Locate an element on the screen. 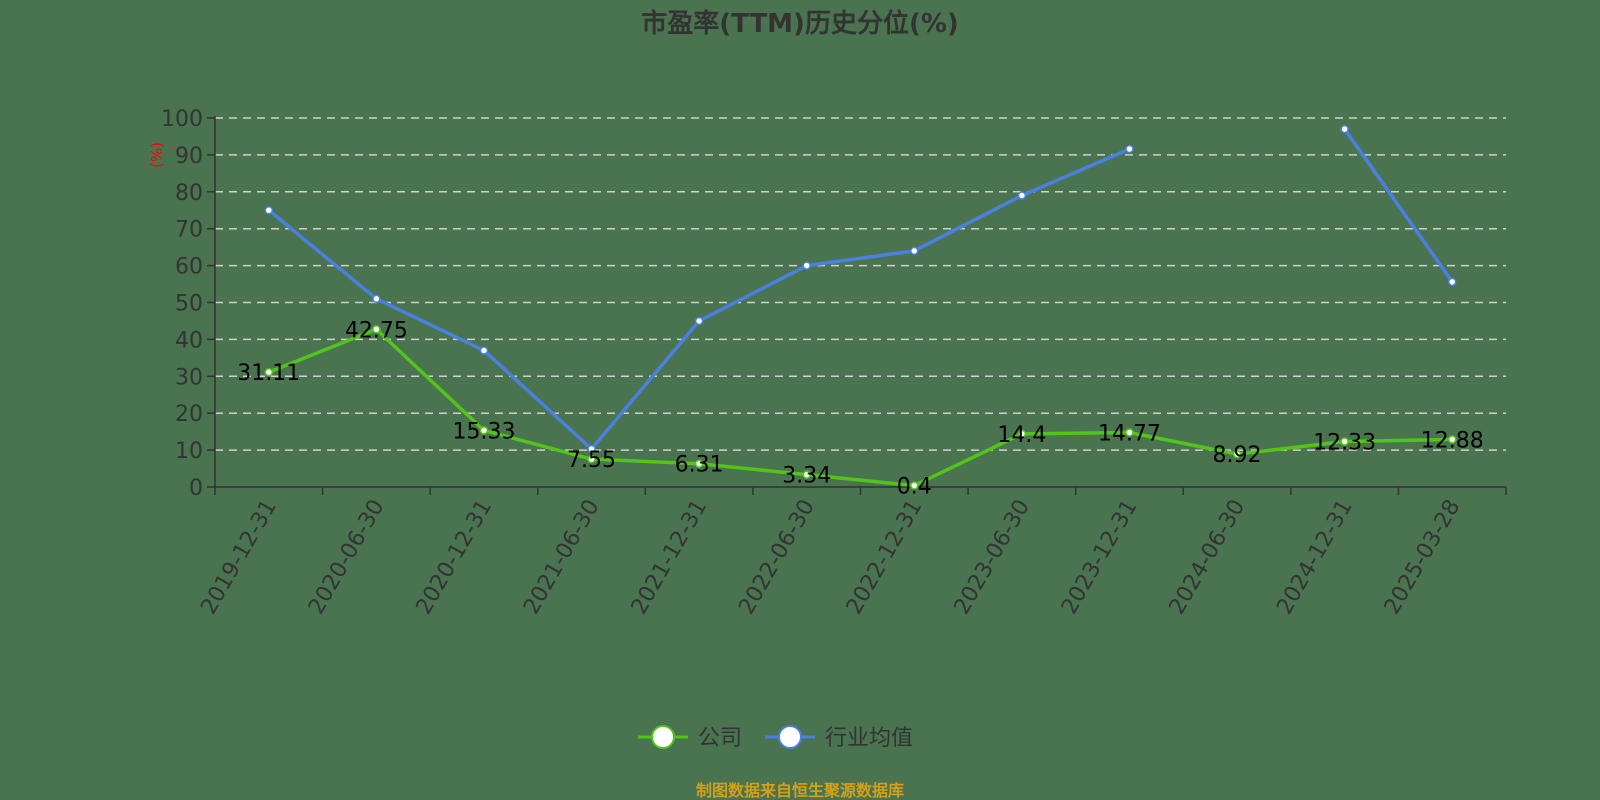  data-label: 8.92 is located at coordinates (1237, 455).